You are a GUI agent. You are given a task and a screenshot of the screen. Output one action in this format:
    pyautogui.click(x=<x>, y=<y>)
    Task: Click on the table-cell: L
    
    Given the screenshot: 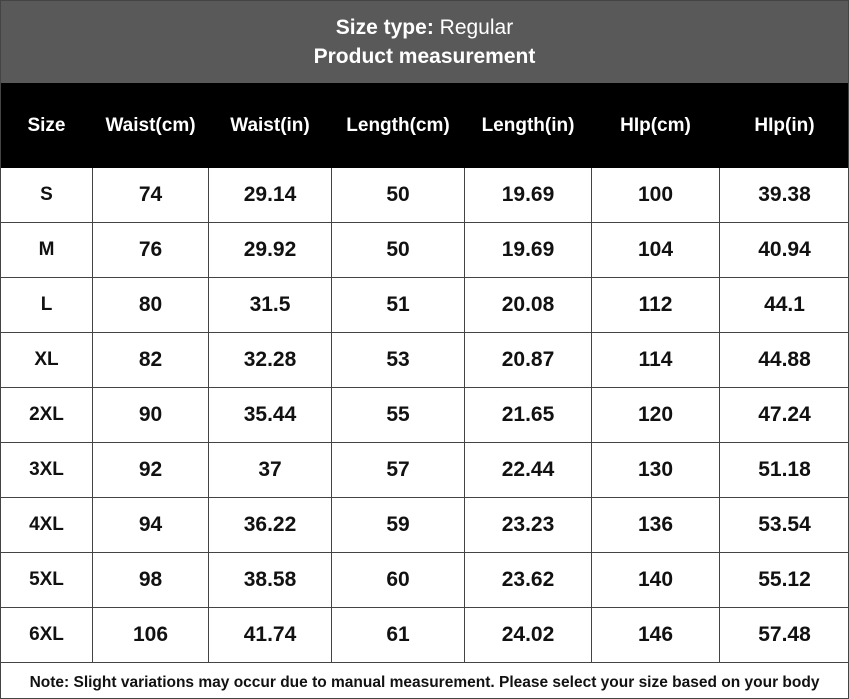 What is the action you would take?
    pyautogui.click(x=47, y=305)
    